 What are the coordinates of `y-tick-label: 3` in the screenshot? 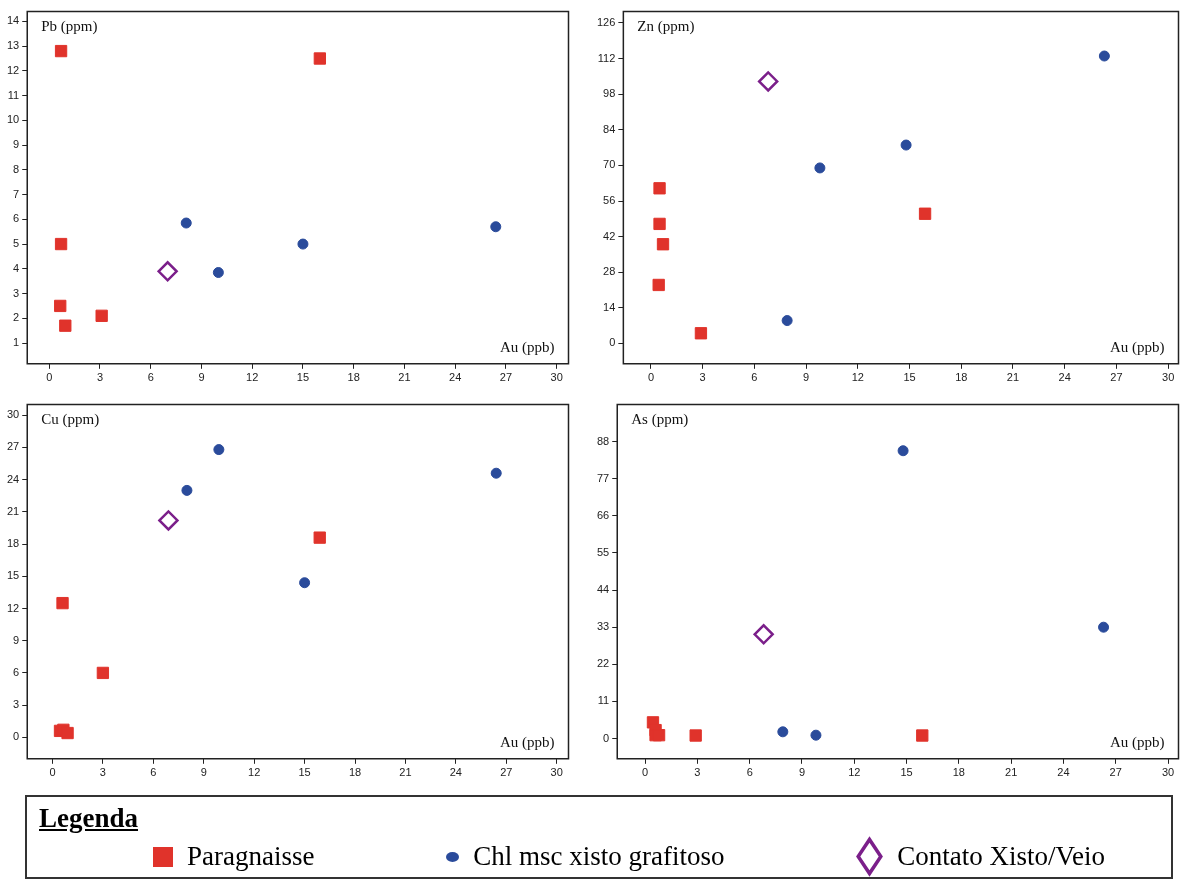 It's located at (16, 704).